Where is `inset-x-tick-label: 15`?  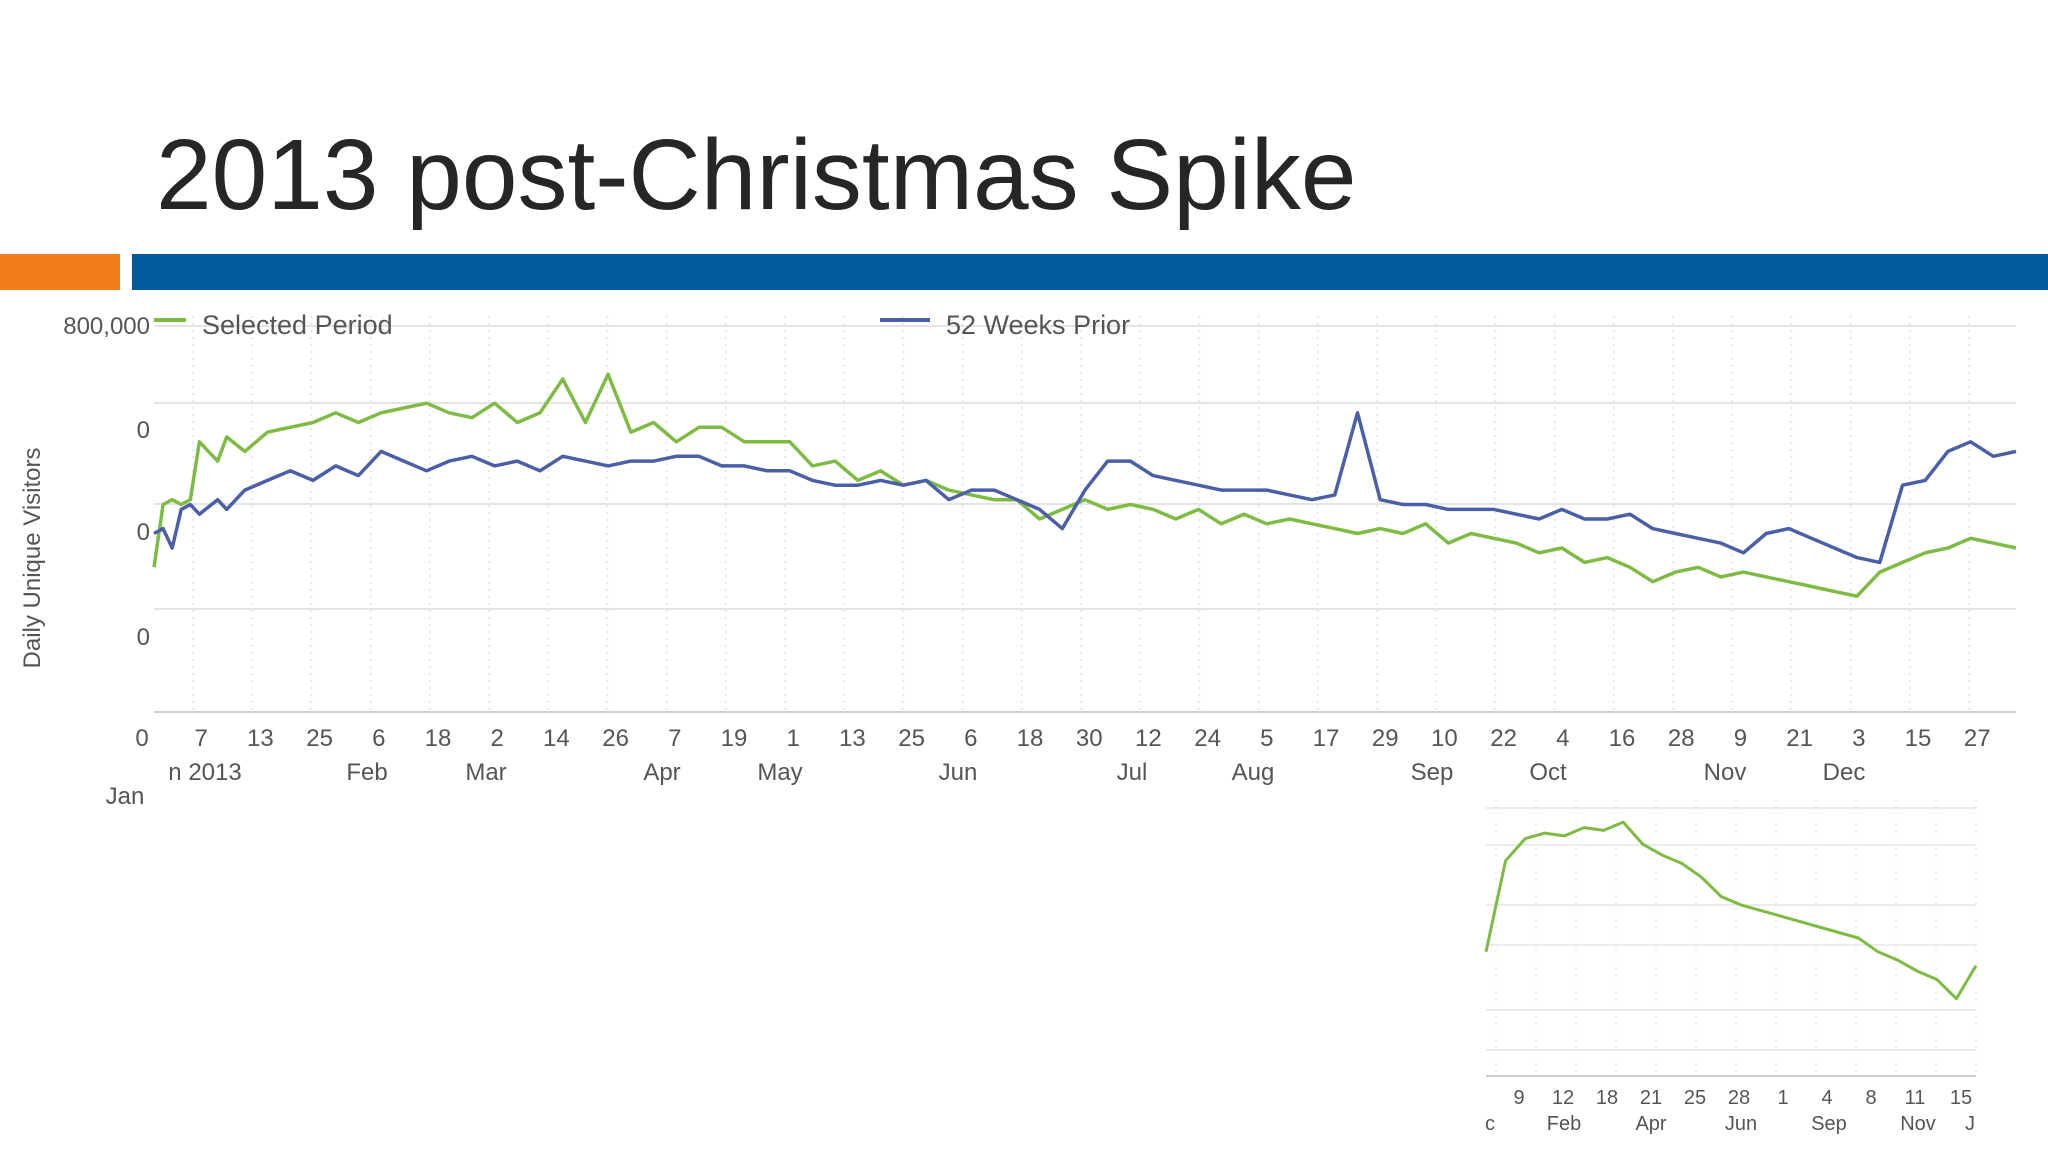 inset-x-tick-label: 15 is located at coordinates (1961, 1098).